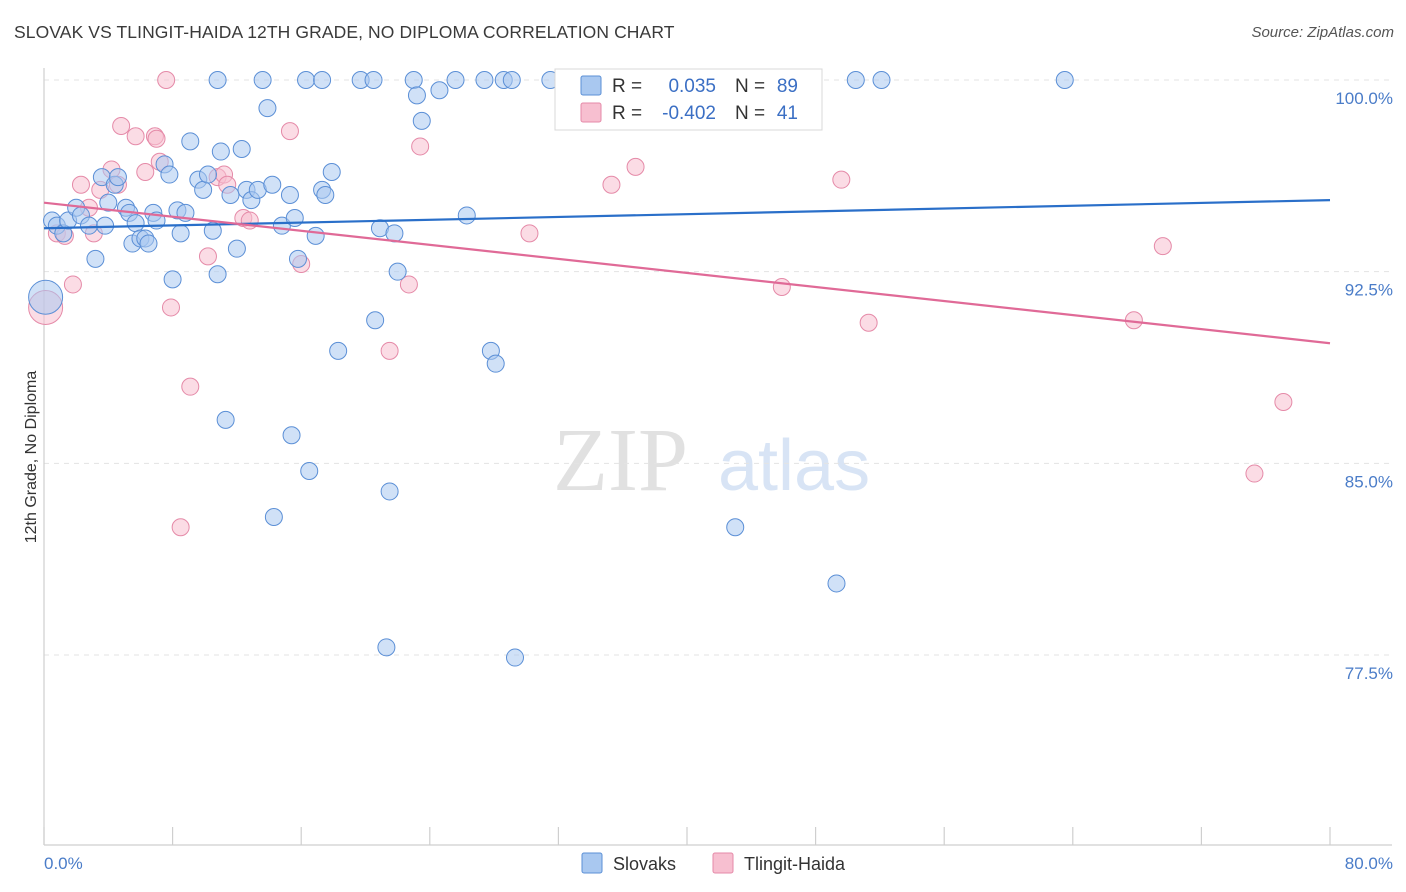 This screenshot has height=892, width=1406. What do you see at coordinates (787, 86) in the screenshot?
I see `legend-n-value-slovaks: 89` at bounding box center [787, 86].